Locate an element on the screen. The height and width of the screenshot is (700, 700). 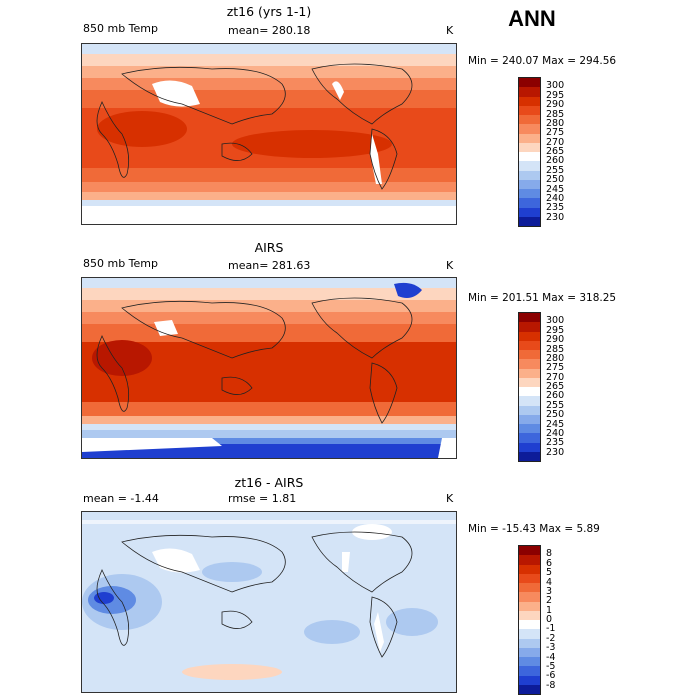
panel-1-mean: mean= 280.18 is located at coordinates (269, 30).